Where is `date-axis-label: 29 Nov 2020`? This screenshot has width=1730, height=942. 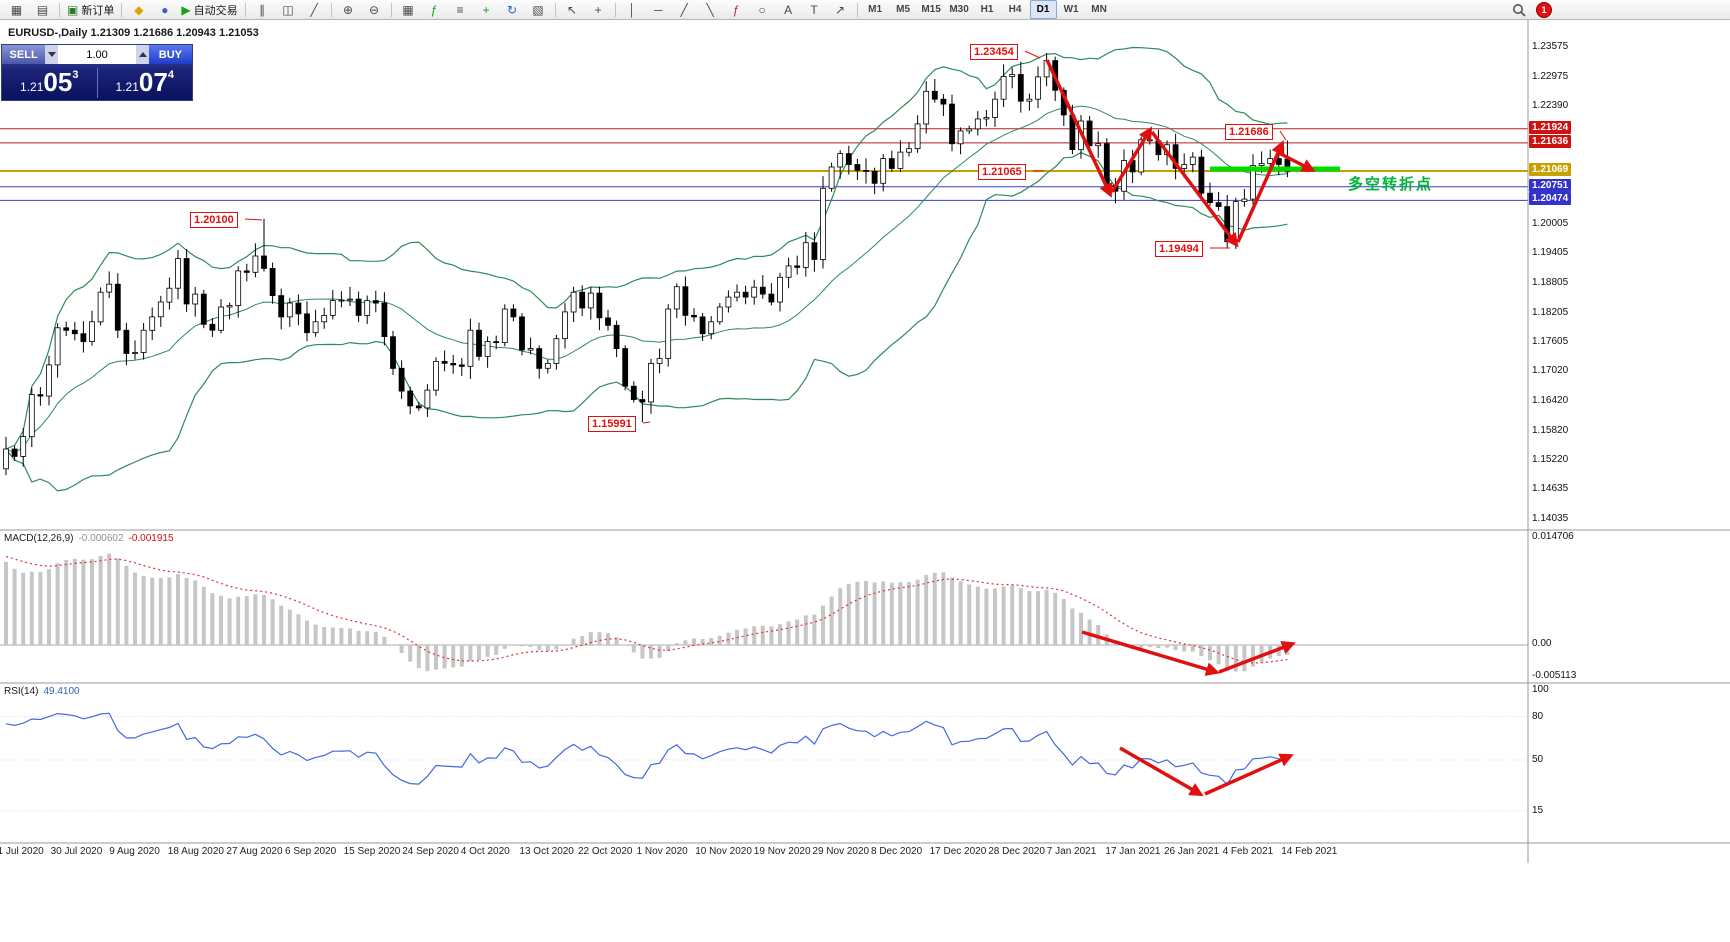
date-axis-label: 29 Nov 2020 is located at coordinates (841, 851).